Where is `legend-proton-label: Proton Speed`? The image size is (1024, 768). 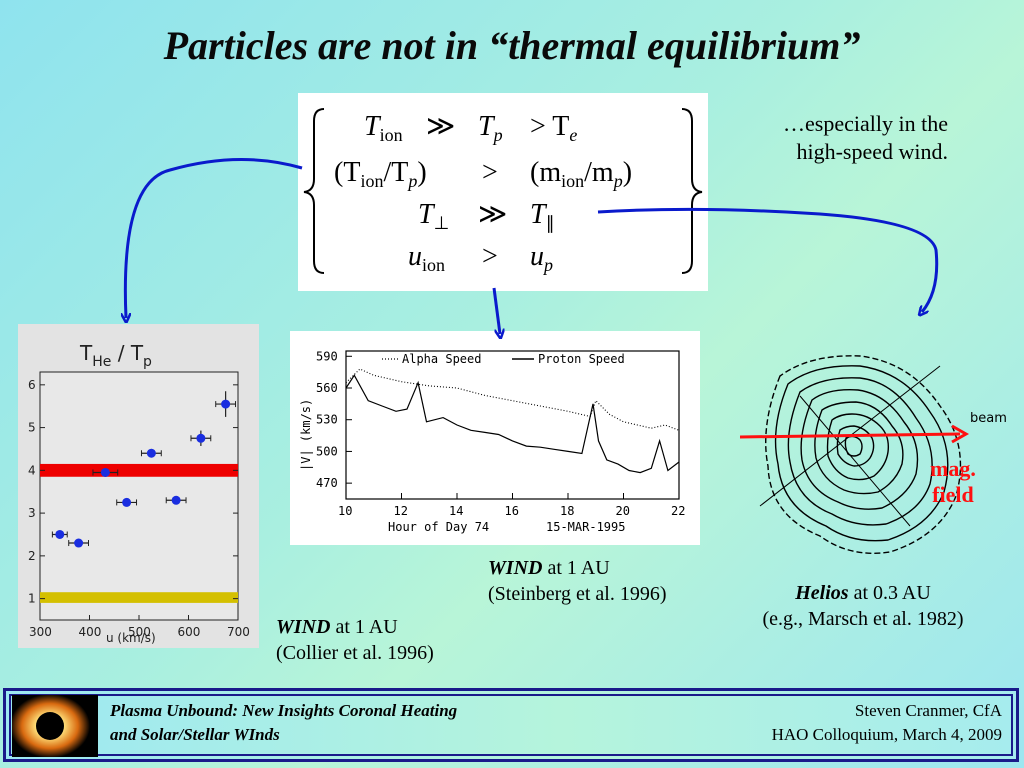 legend-proton-label: Proton Speed is located at coordinates (581, 359).